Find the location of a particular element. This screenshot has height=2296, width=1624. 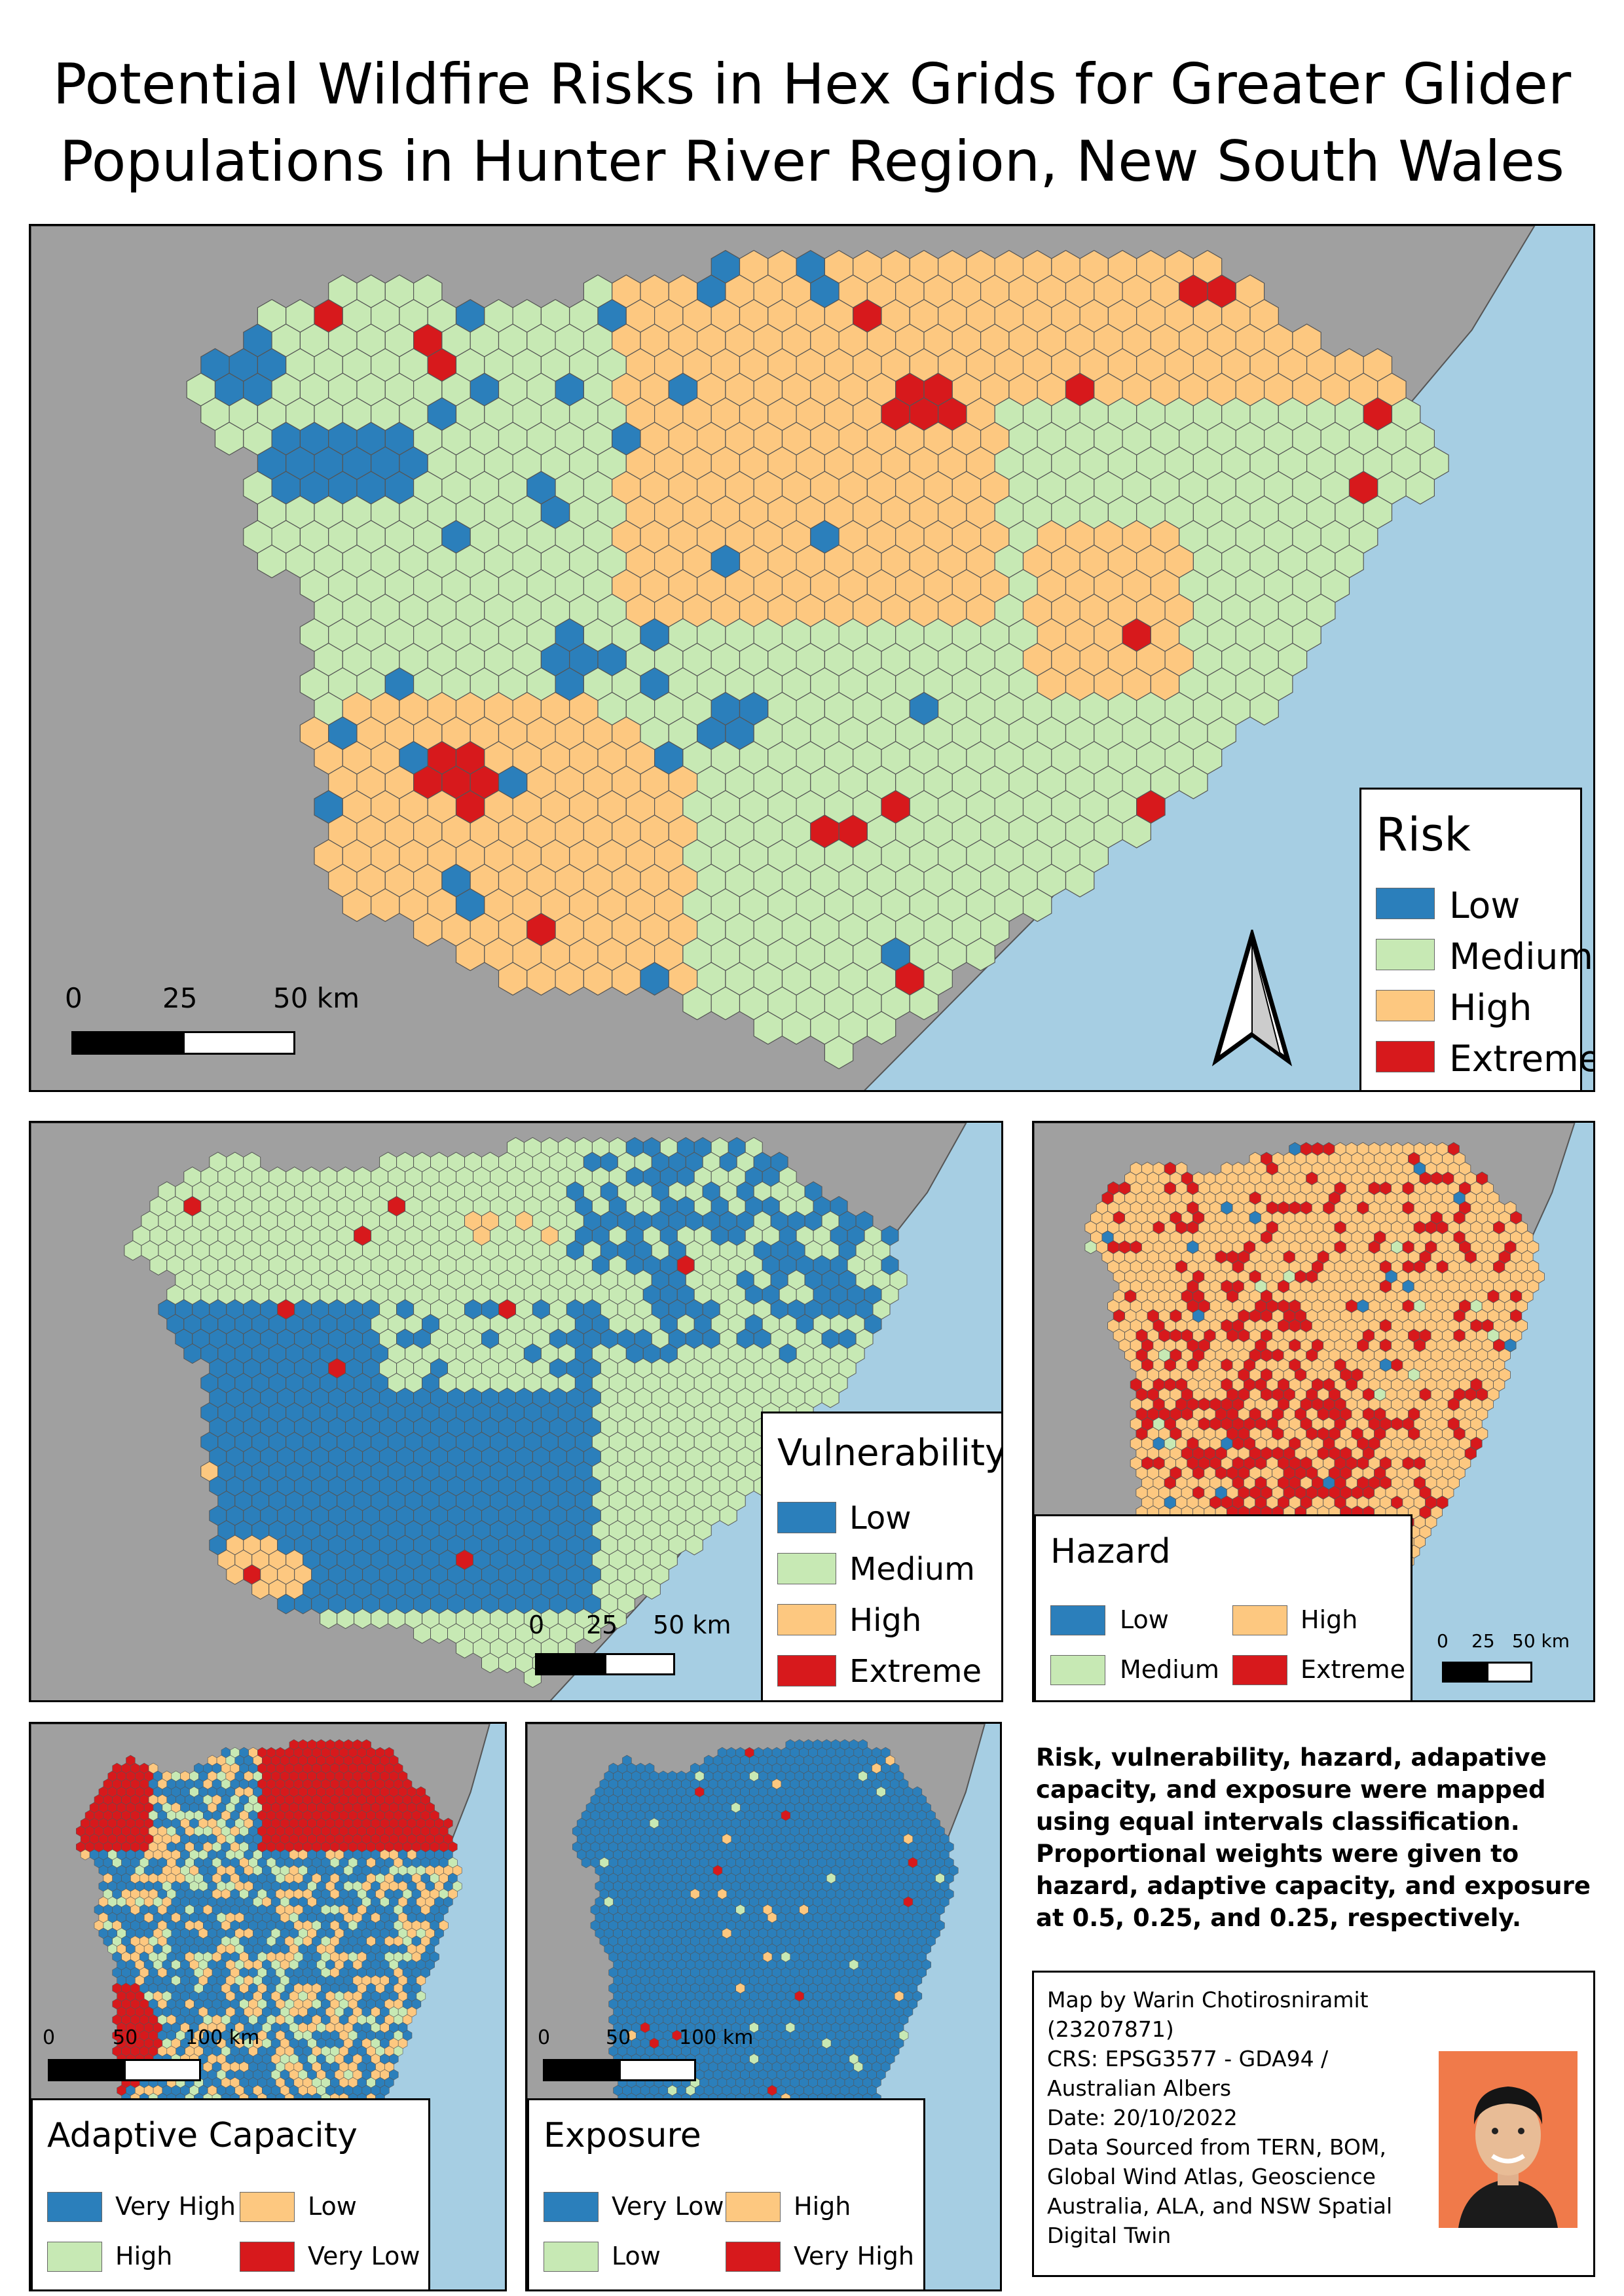

legend-title: Vulnerability is located at coordinates (890, 1453).